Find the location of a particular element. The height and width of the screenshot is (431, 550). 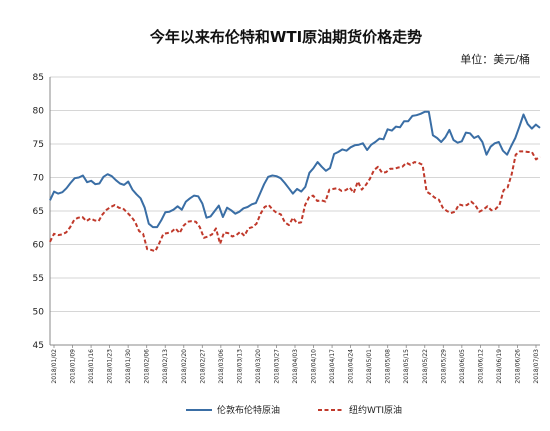

x-tick-label: 2018/02/06 is located at coordinates (147, 366).